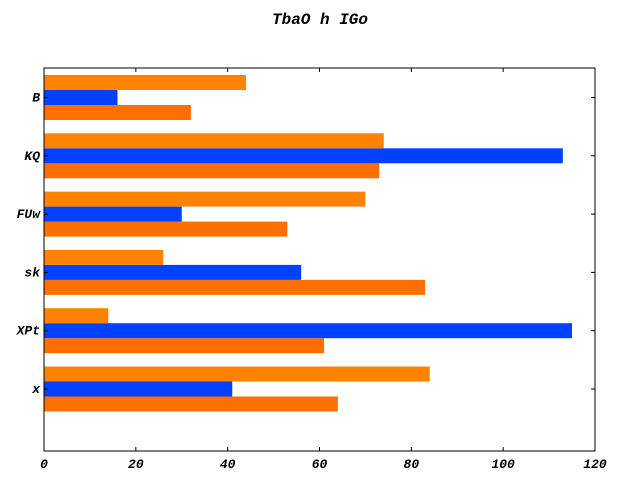 The image size is (621, 483). Describe the element at coordinates (28, 331) in the screenshot. I see `y-tick-label: XPt` at that location.